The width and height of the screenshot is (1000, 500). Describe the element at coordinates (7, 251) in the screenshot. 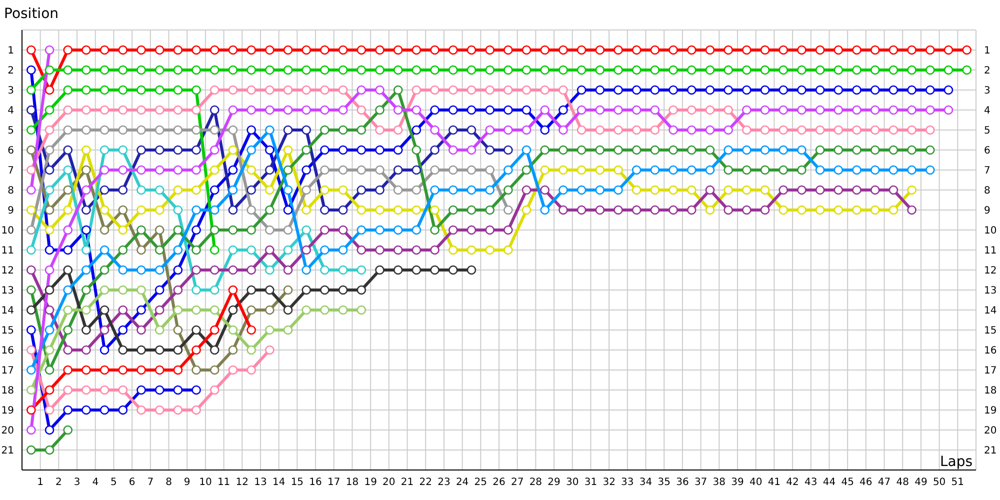

I see `y-tick-label: 11` at that location.